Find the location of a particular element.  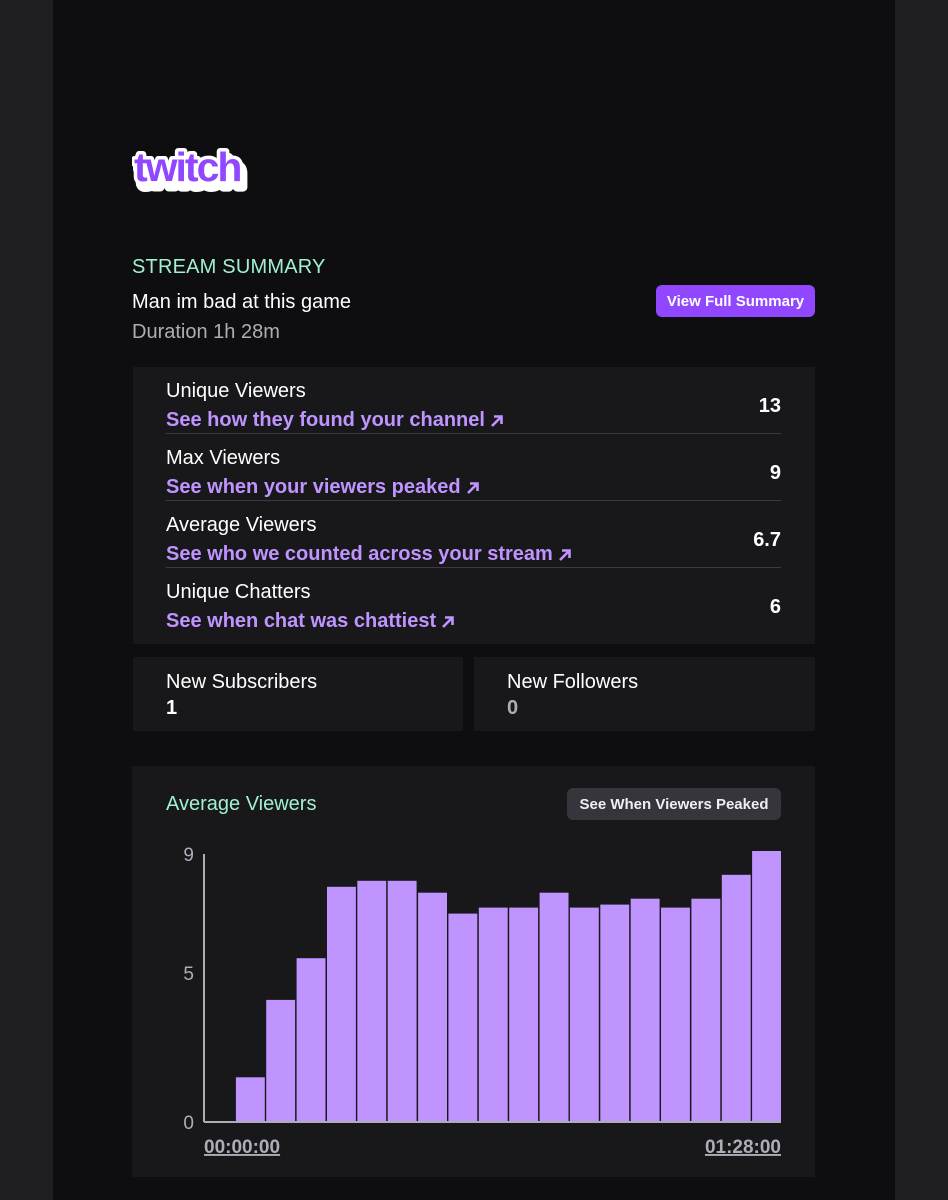

twitch-logo: twitch twitch is located at coordinates (202, 169).